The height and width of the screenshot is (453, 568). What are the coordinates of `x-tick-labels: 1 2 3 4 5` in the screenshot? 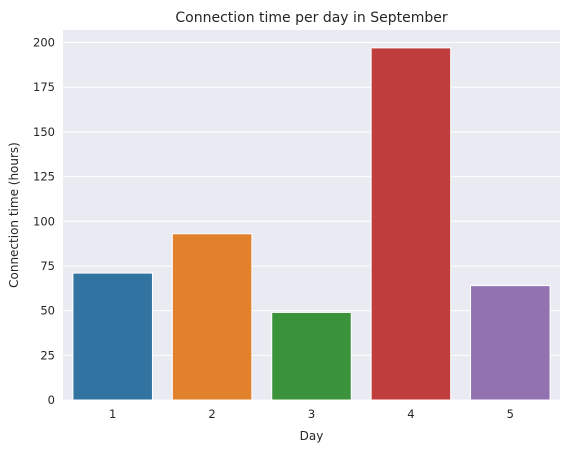 It's located at (311, 414).